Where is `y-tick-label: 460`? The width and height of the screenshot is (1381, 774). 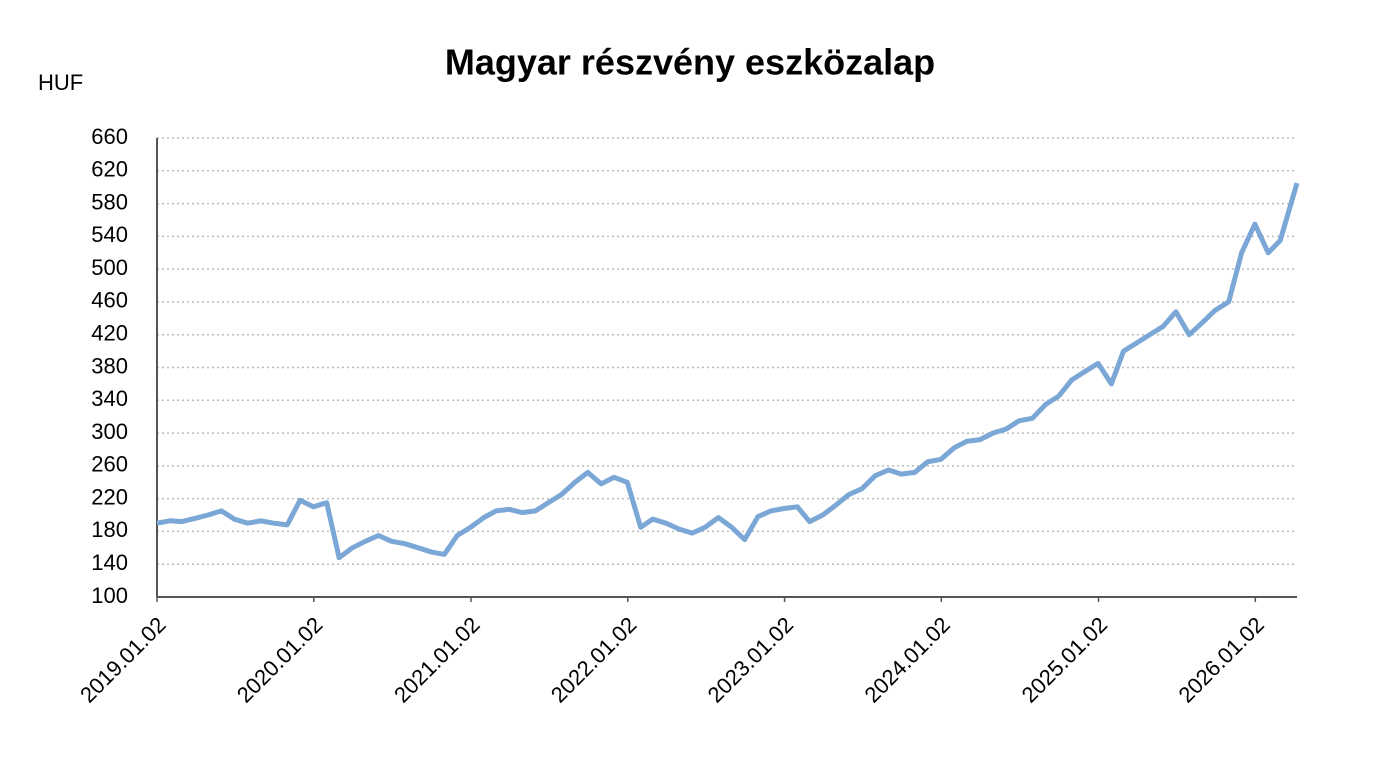
y-tick-label: 460 is located at coordinates (109, 300).